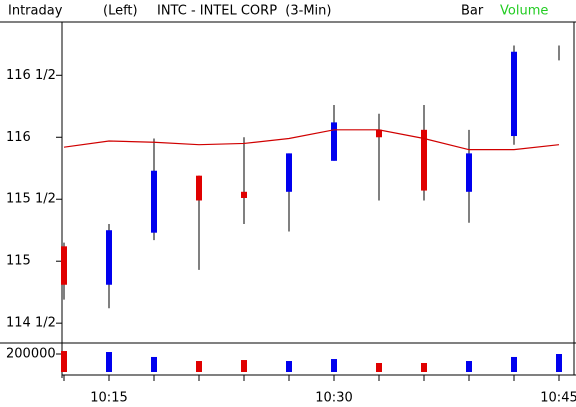  I want to click on mode-label: Intraday, so click(35, 11).